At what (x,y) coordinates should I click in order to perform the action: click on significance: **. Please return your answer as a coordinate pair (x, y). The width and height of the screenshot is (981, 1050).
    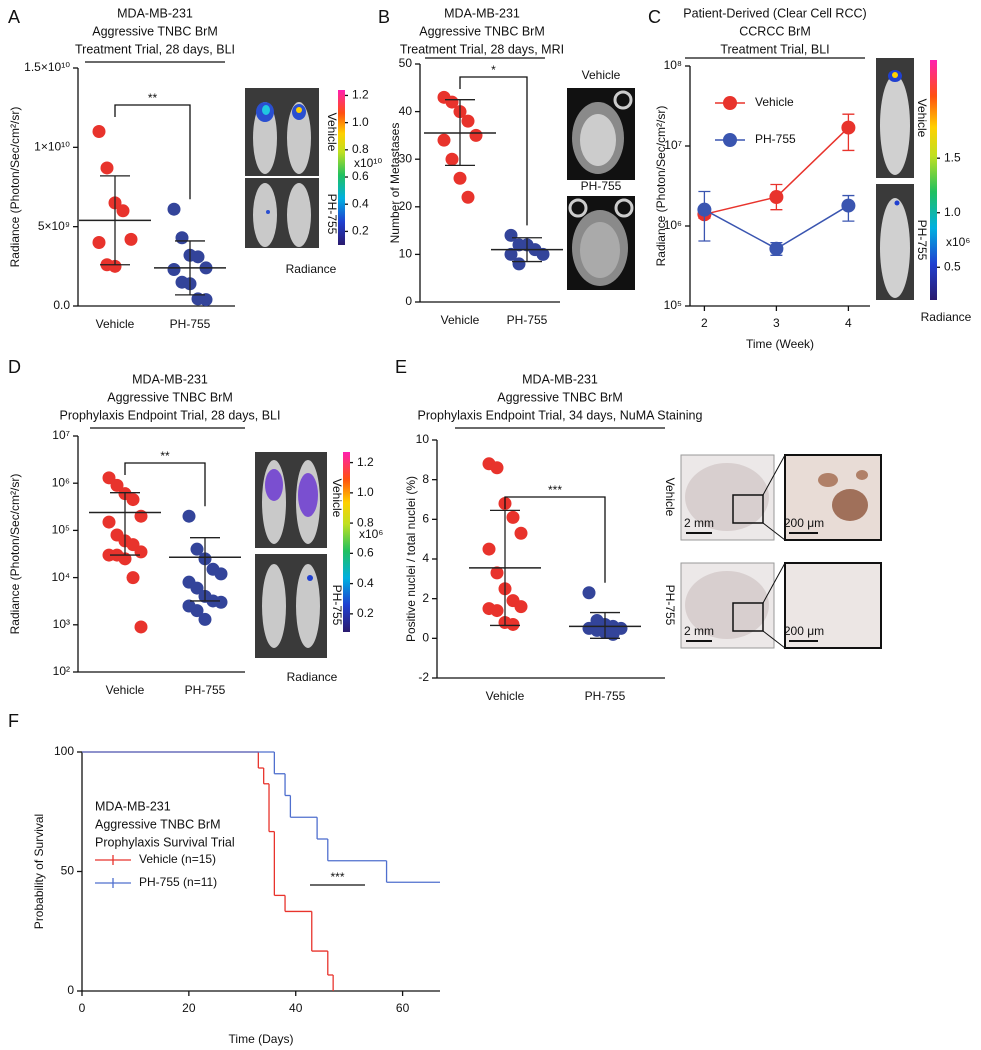
    Looking at the image, I should click on (165, 456).